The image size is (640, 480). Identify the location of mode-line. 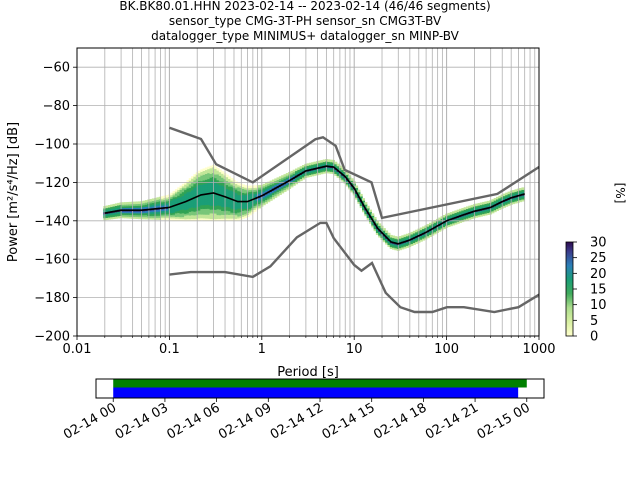
(314, 205).